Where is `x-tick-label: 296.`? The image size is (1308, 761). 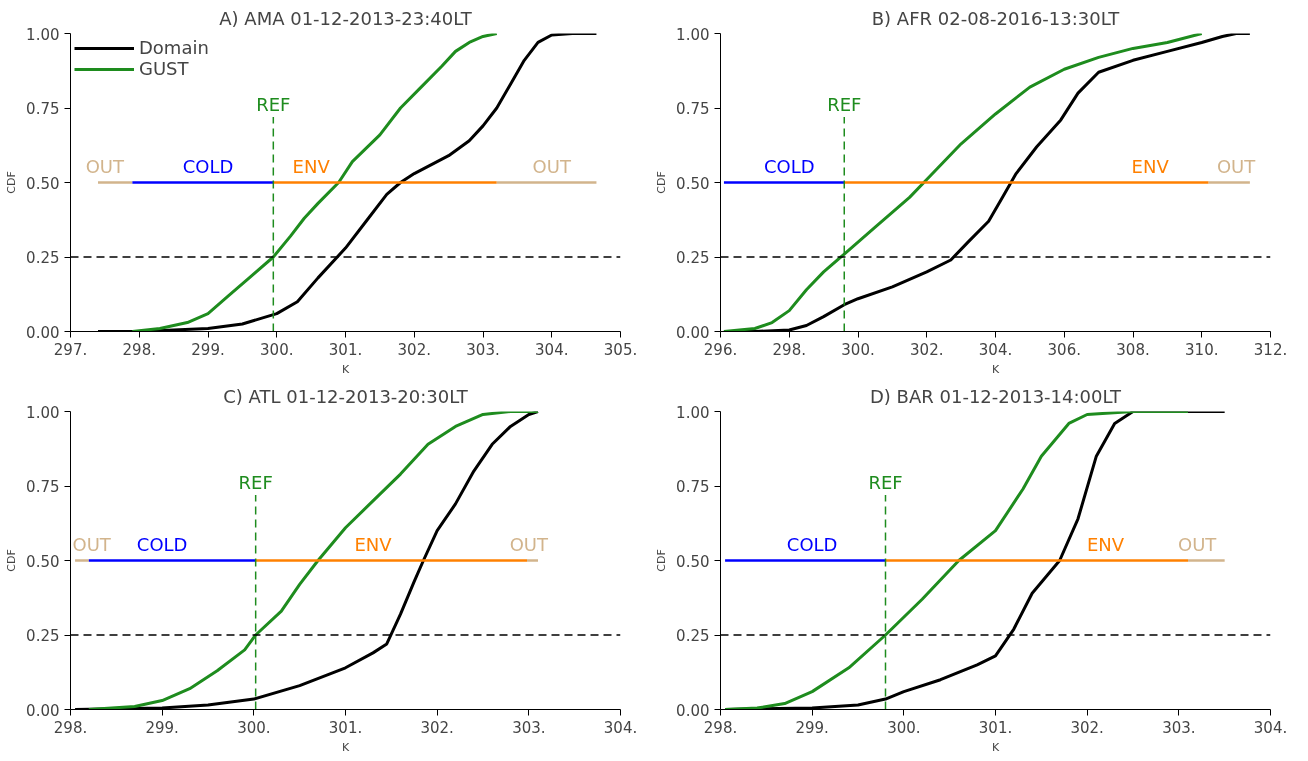
x-tick-label: 296. is located at coordinates (720, 349).